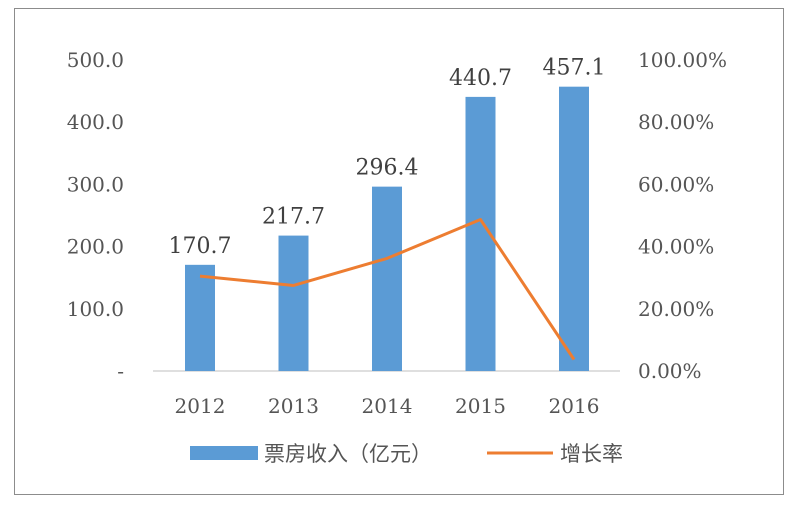 The image size is (790, 521). I want to click on right-tick-label: 60.00%, so click(676, 184).